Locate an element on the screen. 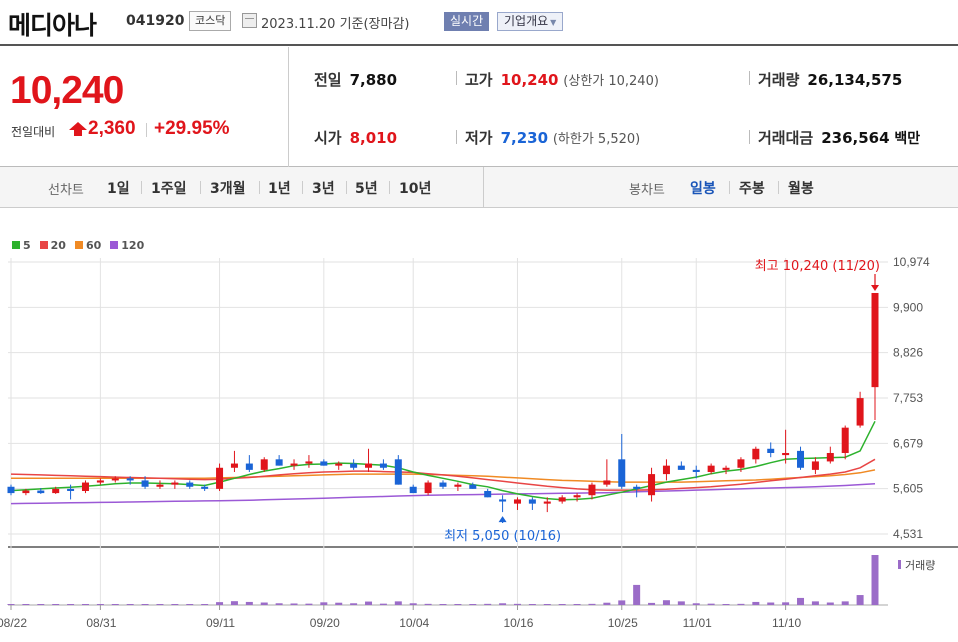  candle-monthly: 월봉 is located at coordinates (801, 189).